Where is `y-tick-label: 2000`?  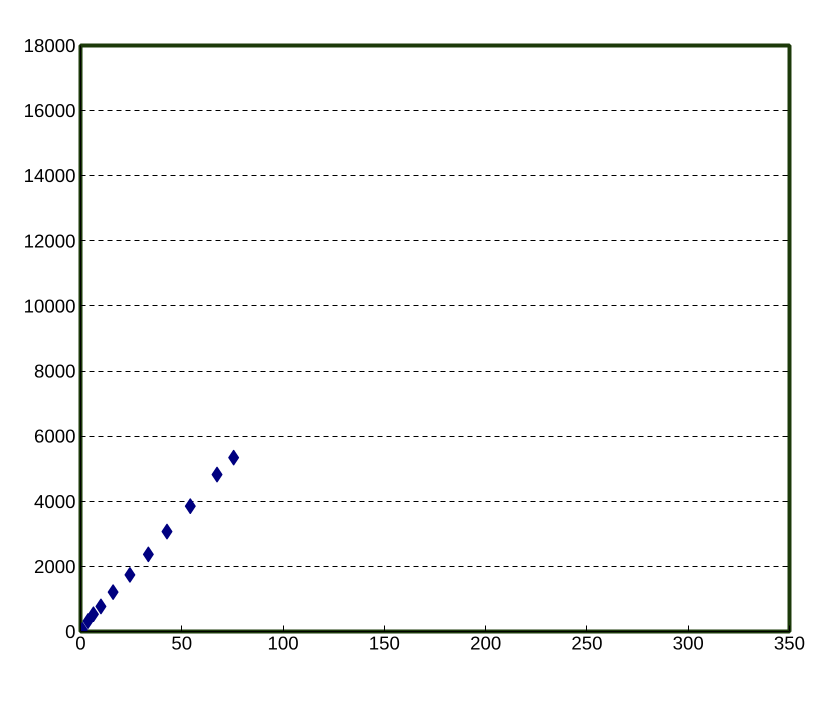 y-tick-label: 2000 is located at coordinates (55, 566).